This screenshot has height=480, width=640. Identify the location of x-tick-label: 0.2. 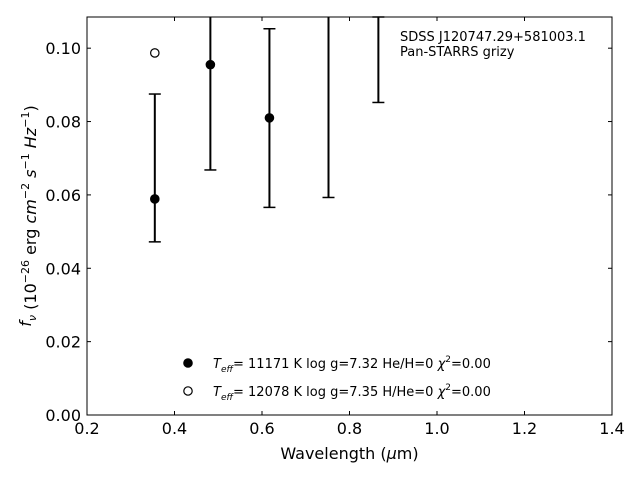
(86, 428).